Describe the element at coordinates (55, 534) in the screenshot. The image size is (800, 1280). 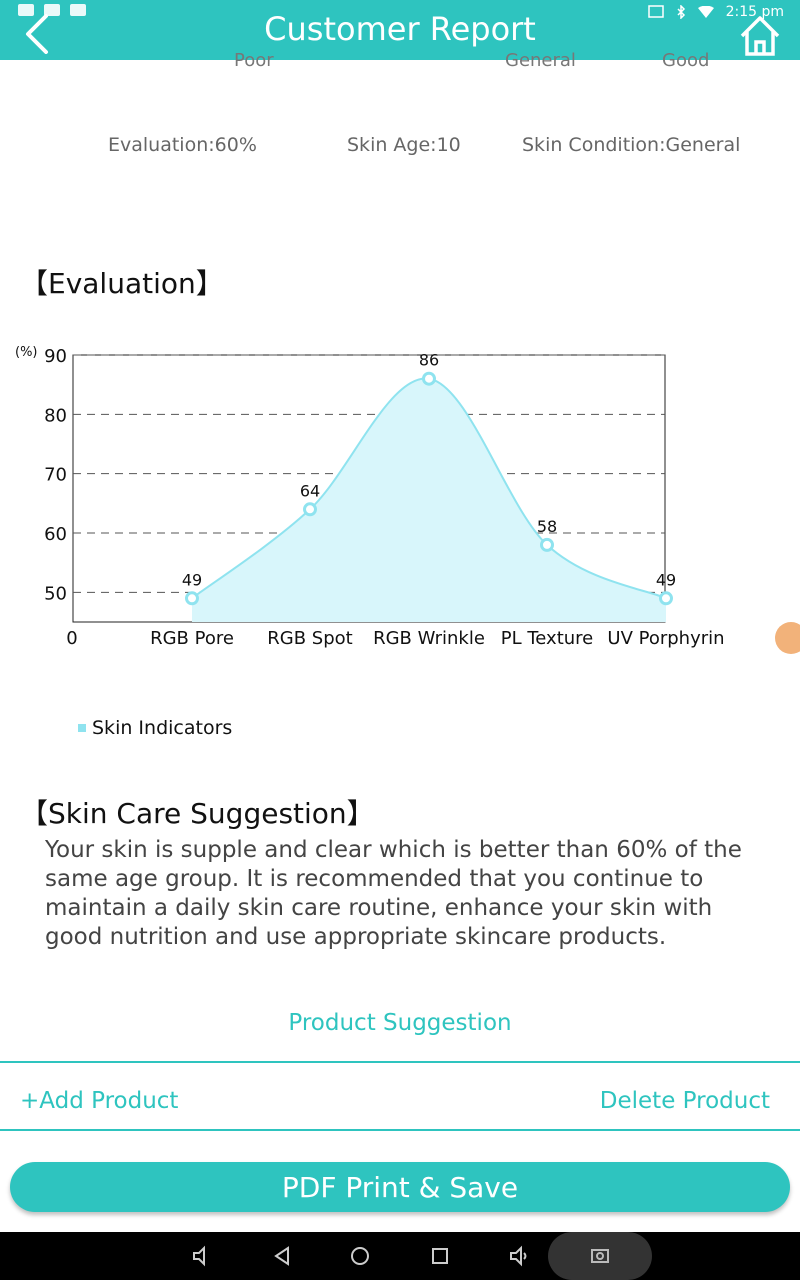
I see `y-tick-label: 60` at that location.